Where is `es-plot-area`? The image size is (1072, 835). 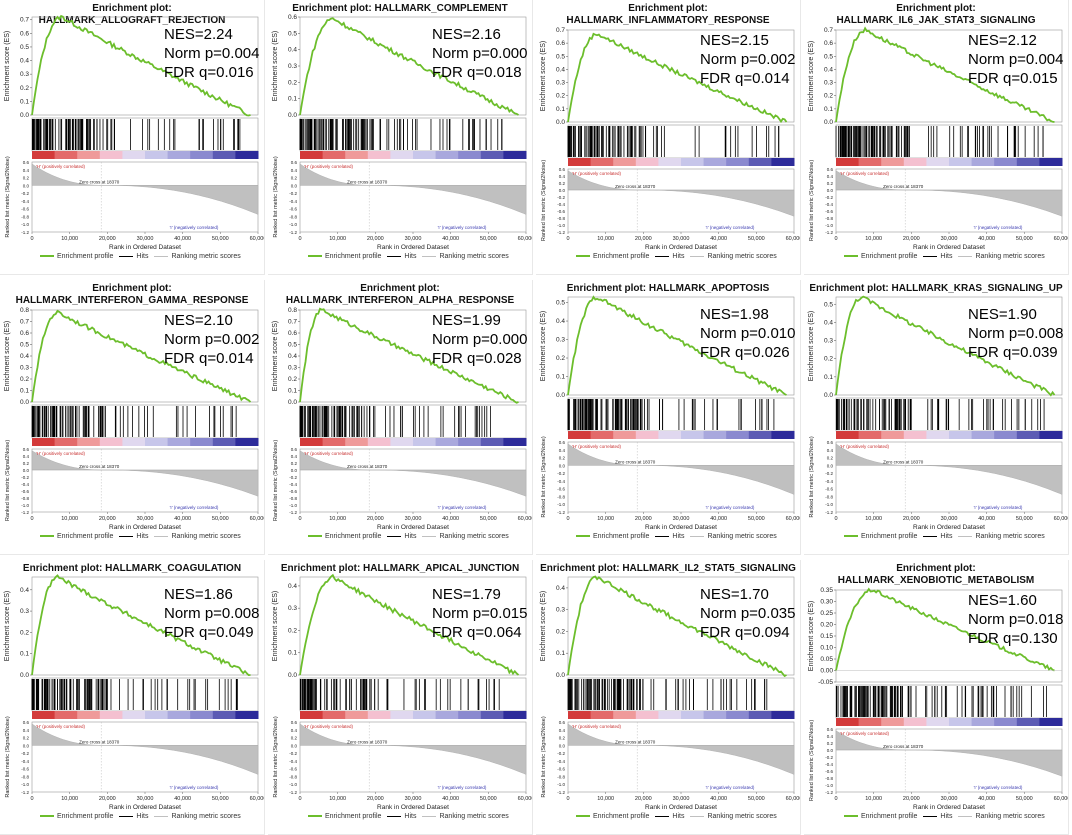
es-plot-area is located at coordinates (681, 346).